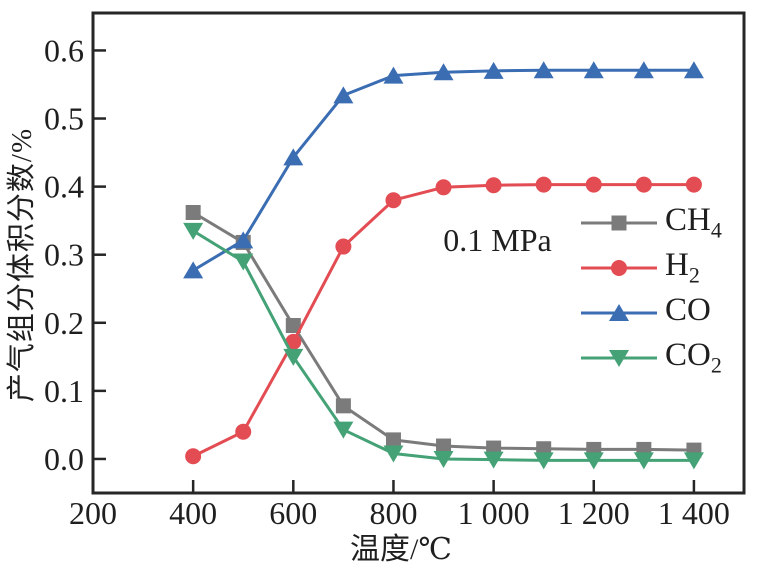  What do you see at coordinates (64, 459) in the screenshot?
I see `y-tick-label: 0.0` at bounding box center [64, 459].